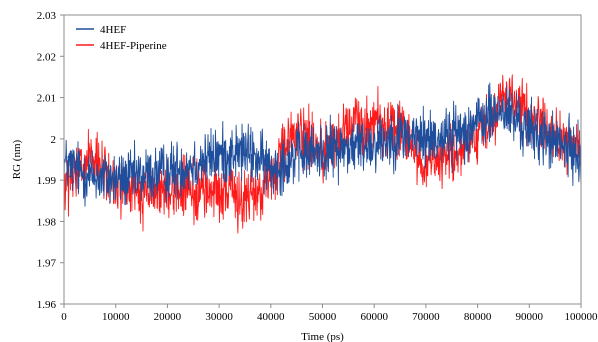 This screenshot has width=598, height=342. I want to click on x-axis-label: Time (ps), so click(322, 336).